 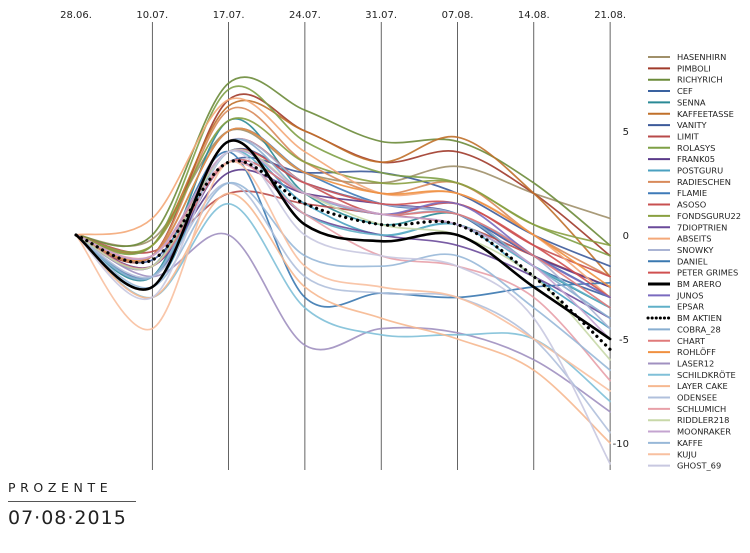 I want to click on legend-label: LASER12, so click(x=695, y=363).